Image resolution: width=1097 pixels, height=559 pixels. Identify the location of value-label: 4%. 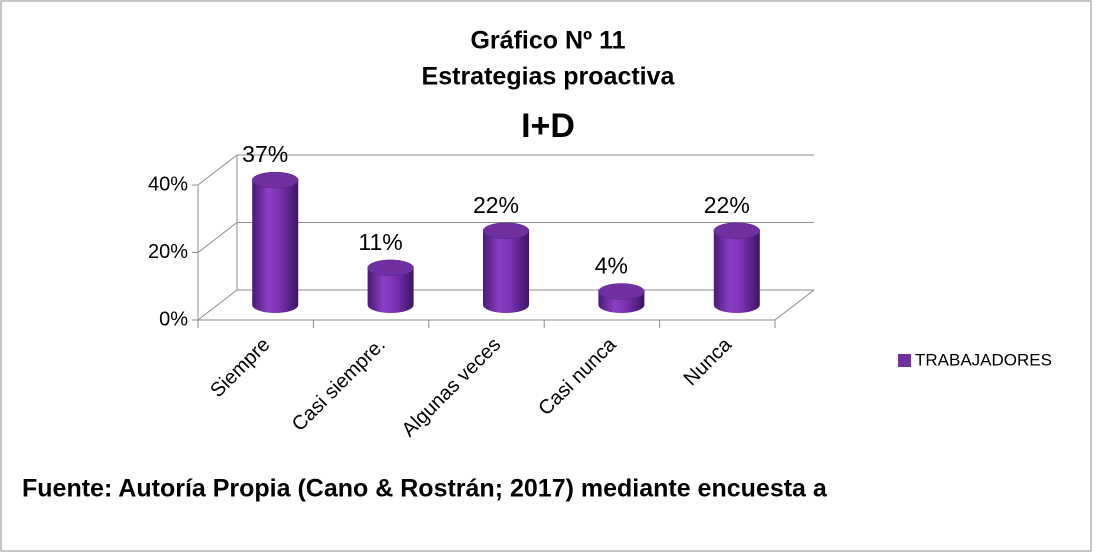
(611, 266).